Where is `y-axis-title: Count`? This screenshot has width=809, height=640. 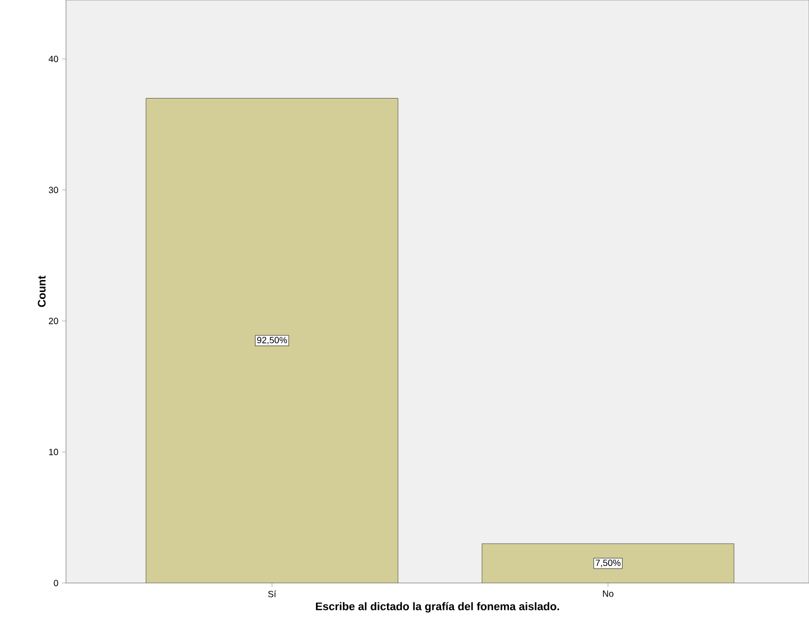 y-axis-title: Count is located at coordinates (42, 291).